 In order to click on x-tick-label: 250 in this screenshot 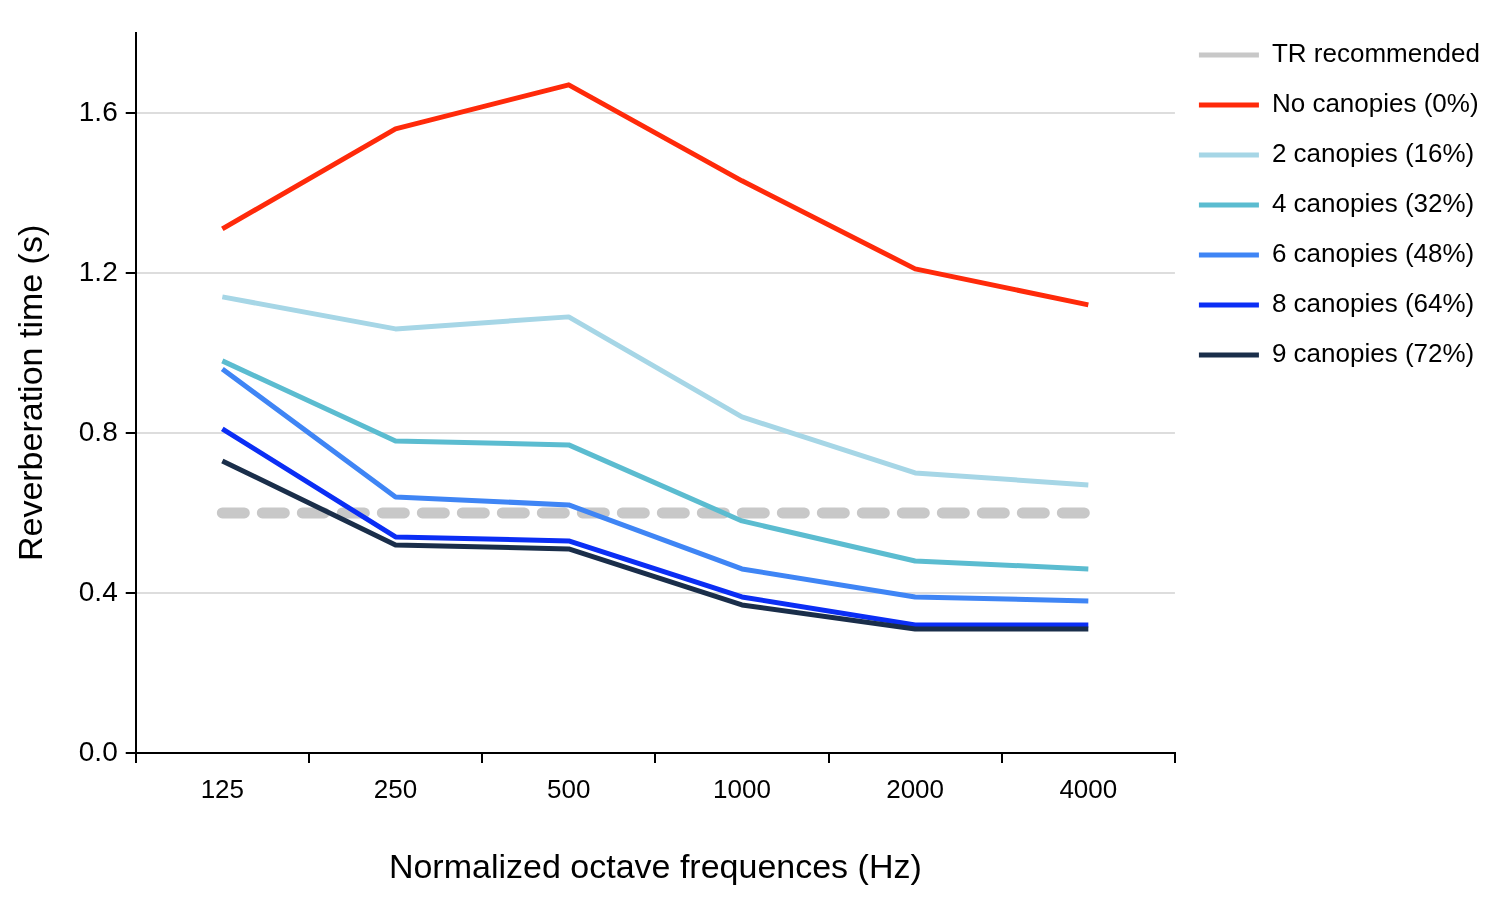, I will do `click(395, 788)`.